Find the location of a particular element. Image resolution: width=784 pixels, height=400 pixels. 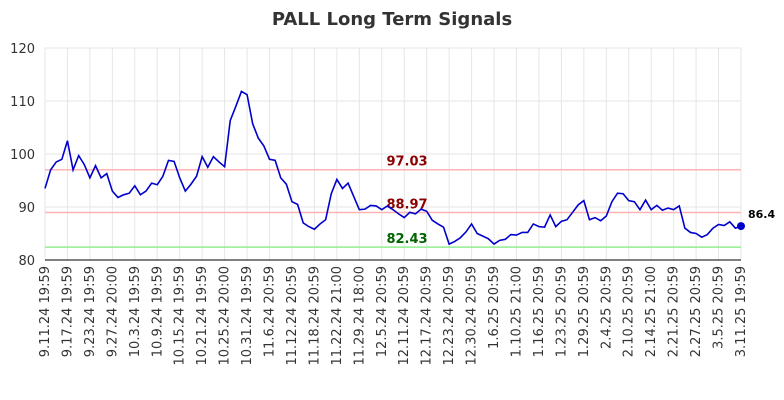

x-tick-label: 11.6.24 20:59 is located at coordinates (270, 311).